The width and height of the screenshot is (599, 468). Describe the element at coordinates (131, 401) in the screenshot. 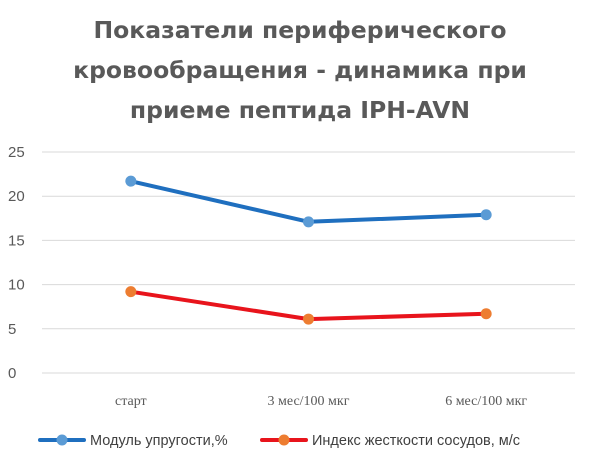

I see `x-tick-label: старт` at that location.